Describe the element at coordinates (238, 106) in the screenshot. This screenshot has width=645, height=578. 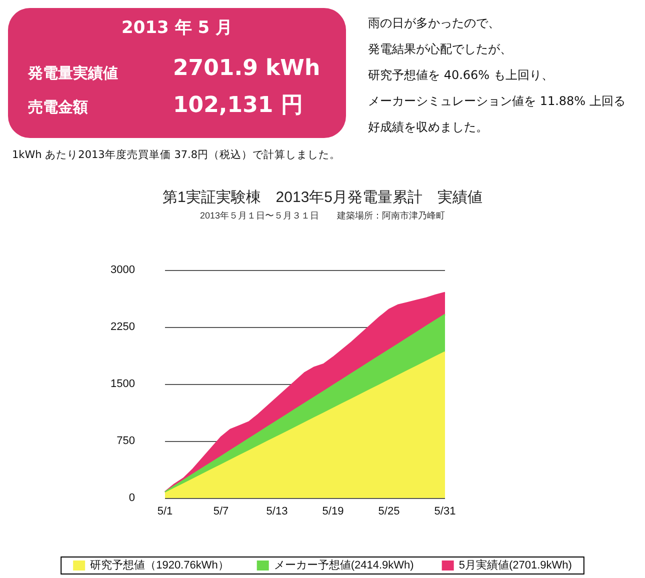
I see `text: 102,131 円` at that location.